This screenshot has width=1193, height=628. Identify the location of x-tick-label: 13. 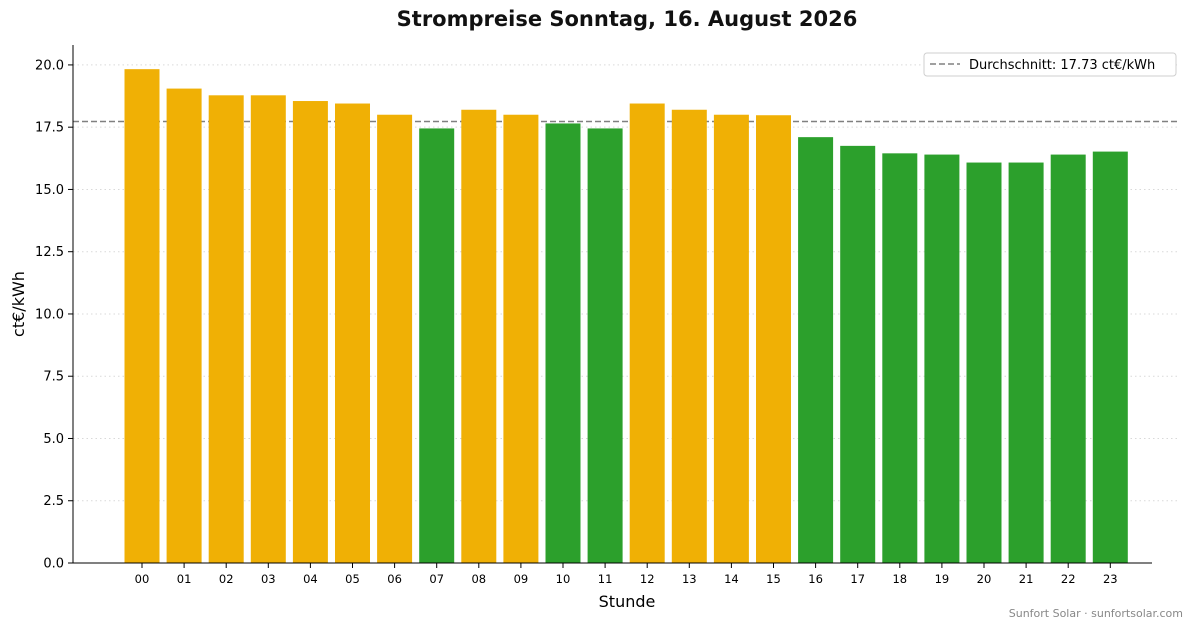
(689, 579).